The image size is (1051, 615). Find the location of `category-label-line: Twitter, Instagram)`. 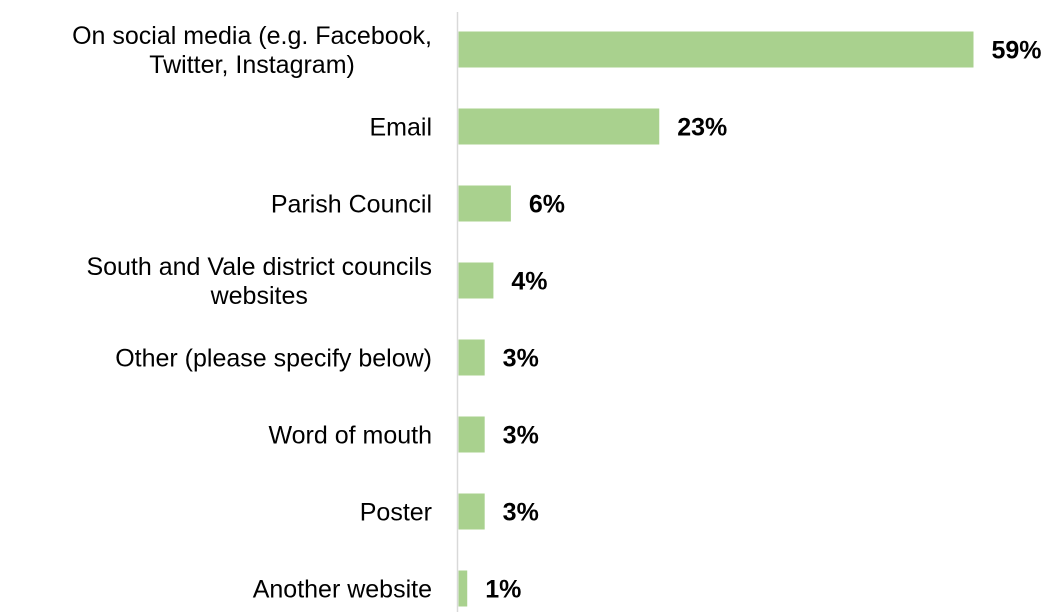

category-label-line: Twitter, Instagram) is located at coordinates (252, 65).